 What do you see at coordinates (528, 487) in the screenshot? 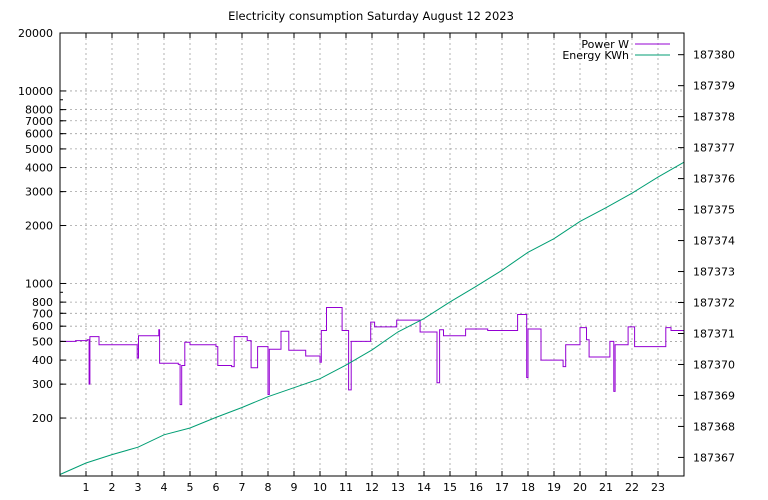
I see `x-tick-label: 18` at bounding box center [528, 487].